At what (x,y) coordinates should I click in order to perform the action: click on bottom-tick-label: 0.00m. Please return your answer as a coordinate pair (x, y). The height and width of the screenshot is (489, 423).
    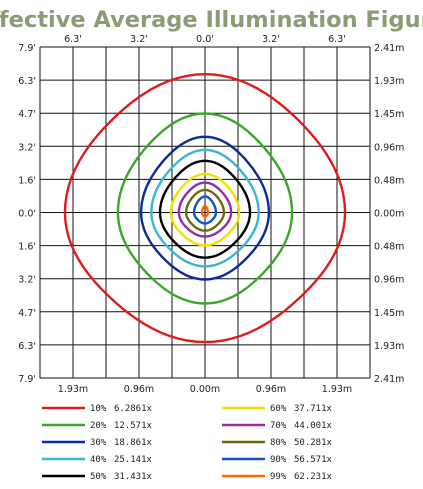
    Looking at the image, I should click on (205, 389).